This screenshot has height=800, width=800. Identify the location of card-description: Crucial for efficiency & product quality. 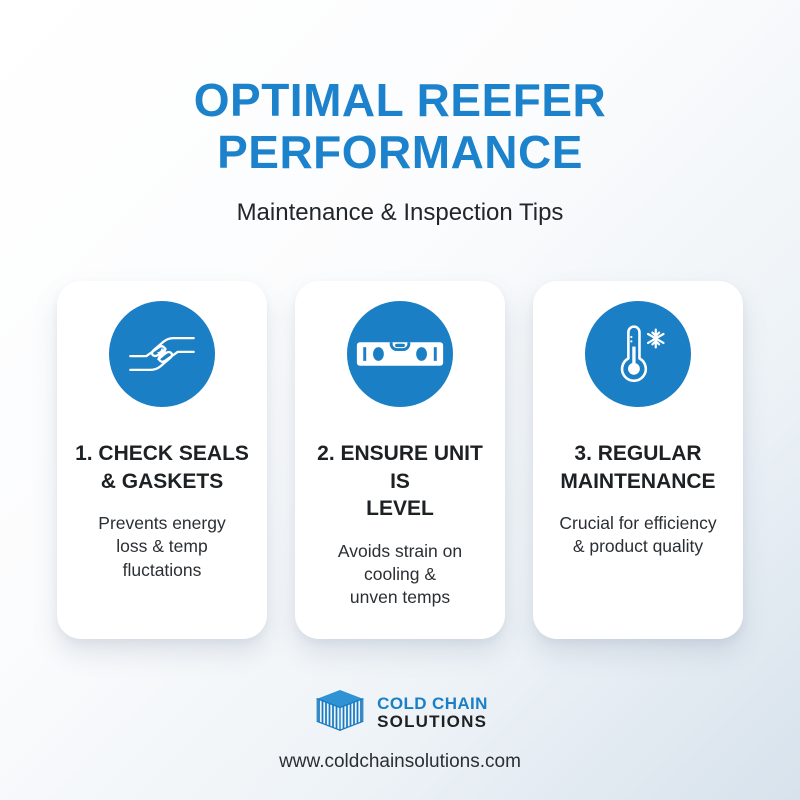
(638, 535).